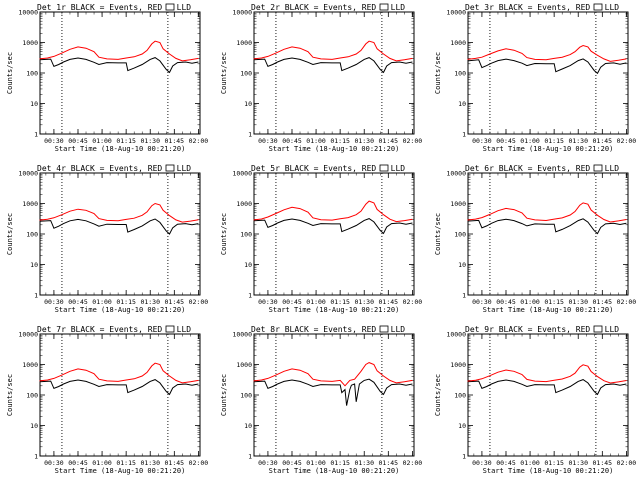  I want to click on panel-title: Det 4r BLACK = Events, RED = LLD, so click(114, 168).